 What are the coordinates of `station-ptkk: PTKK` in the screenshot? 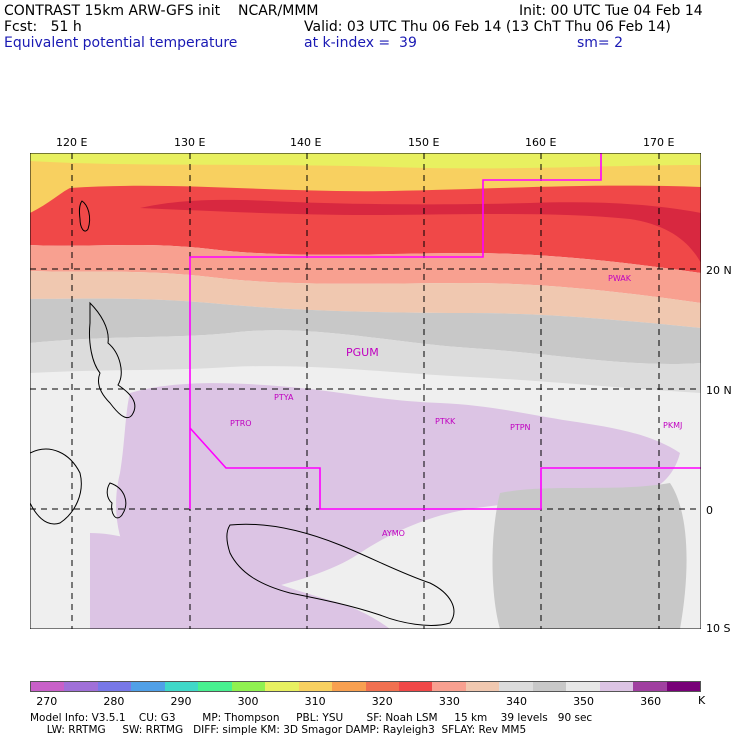 It's located at (445, 421).